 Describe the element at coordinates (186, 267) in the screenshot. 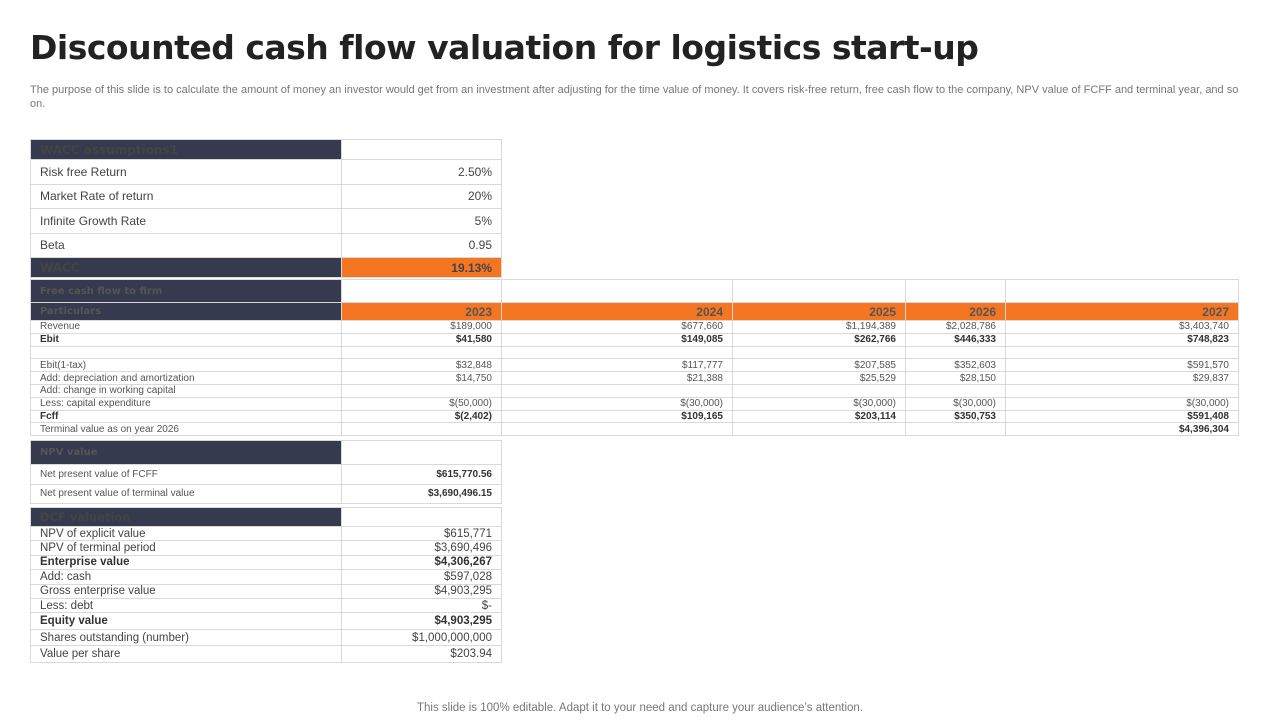

I see `wacc-result-label: WACC` at that location.